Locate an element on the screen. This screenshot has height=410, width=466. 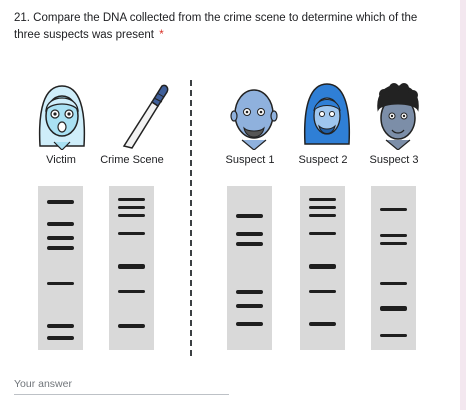
victim-face-icon is located at coordinates (62, 117).